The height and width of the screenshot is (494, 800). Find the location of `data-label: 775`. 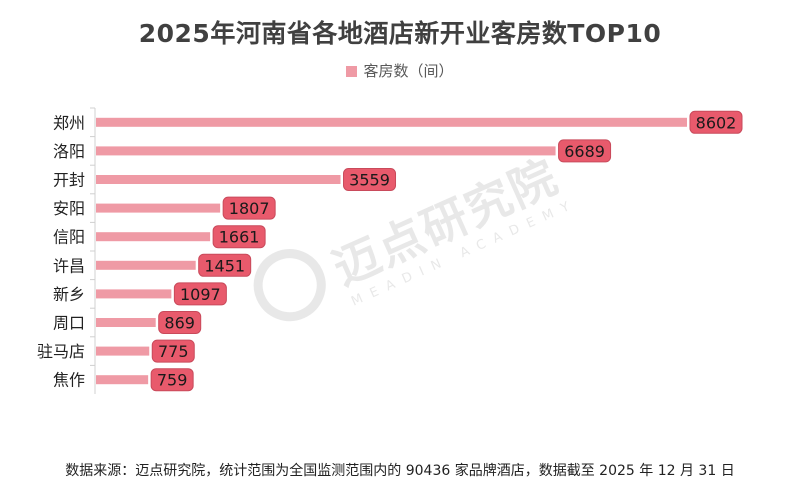

data-label: 775 is located at coordinates (173, 351).